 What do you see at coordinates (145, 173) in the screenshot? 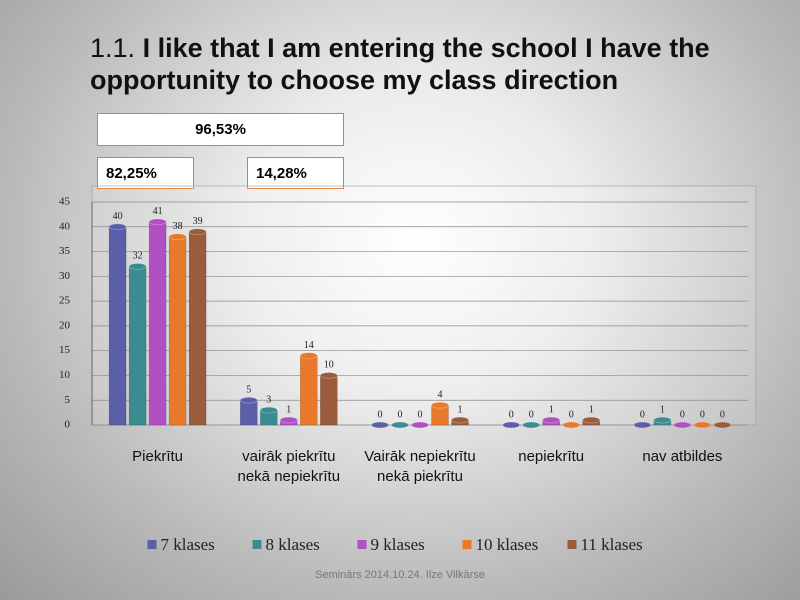
I see `annotation-box: 82,25%` at bounding box center [145, 173].